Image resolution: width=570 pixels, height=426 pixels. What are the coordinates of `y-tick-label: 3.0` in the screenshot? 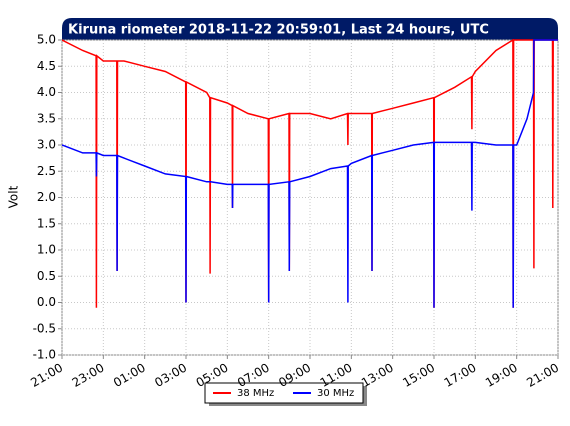 It's located at (46, 145).